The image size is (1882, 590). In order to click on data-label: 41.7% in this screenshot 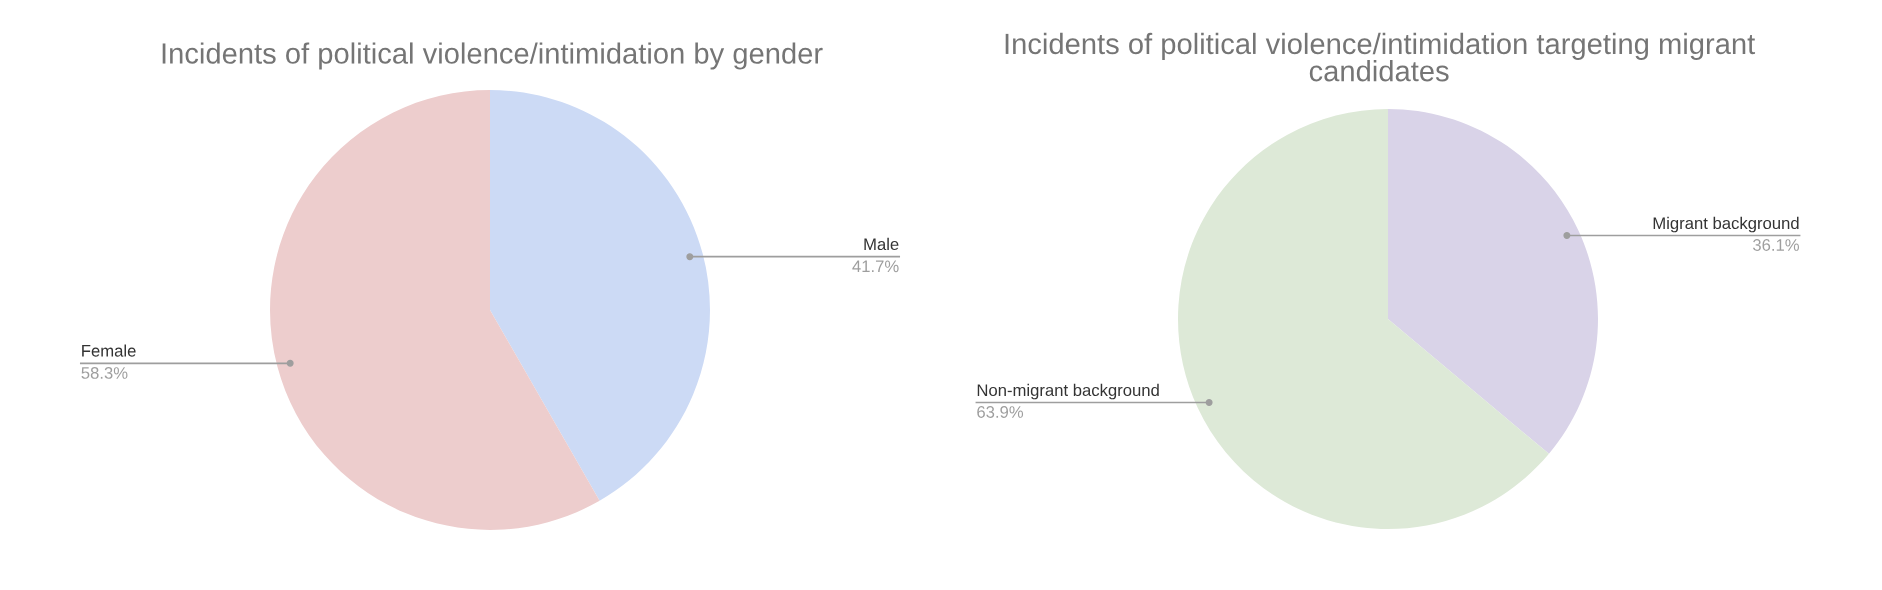, I will do `click(875, 266)`.